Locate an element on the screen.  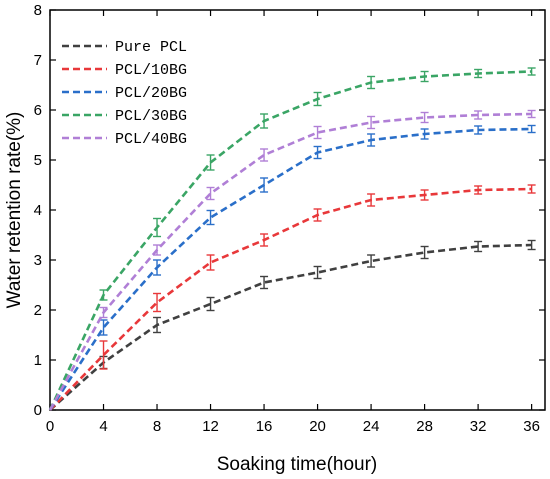
legend-item-0: Pure PCL is located at coordinates (124, 47).